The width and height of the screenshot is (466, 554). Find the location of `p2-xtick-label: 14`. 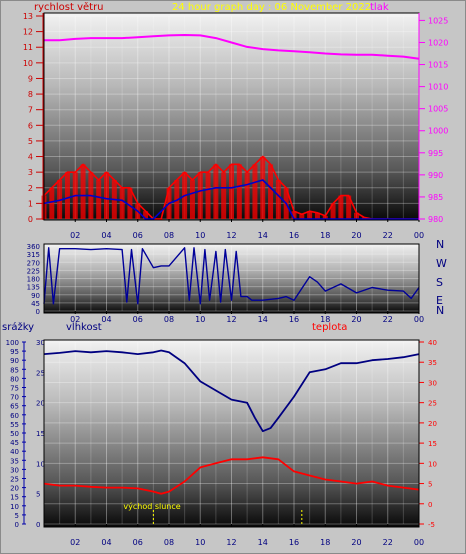

p2-xtick-label: 14 is located at coordinates (263, 319).